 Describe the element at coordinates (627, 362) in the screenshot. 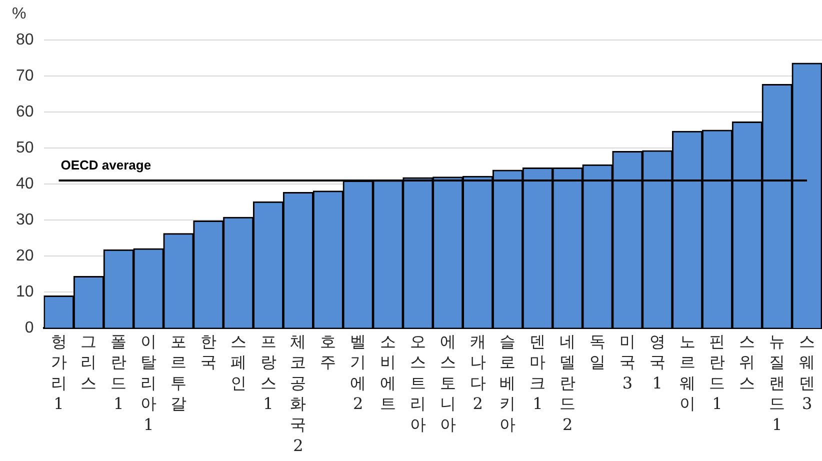

I see `x-tick-label: 미국3` at that location.